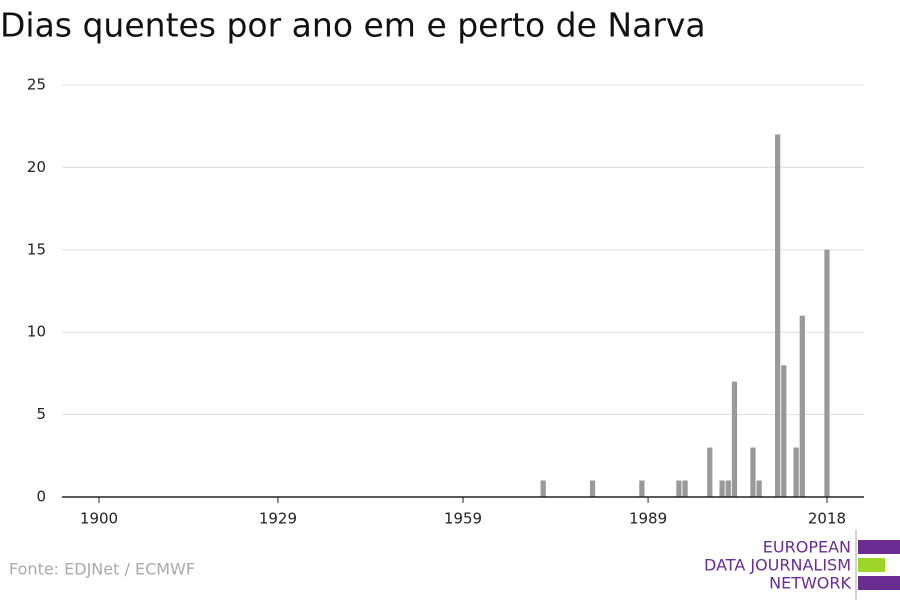  What do you see at coordinates (827, 519) in the screenshot?
I see `x-tick-label: 2018` at bounding box center [827, 519].